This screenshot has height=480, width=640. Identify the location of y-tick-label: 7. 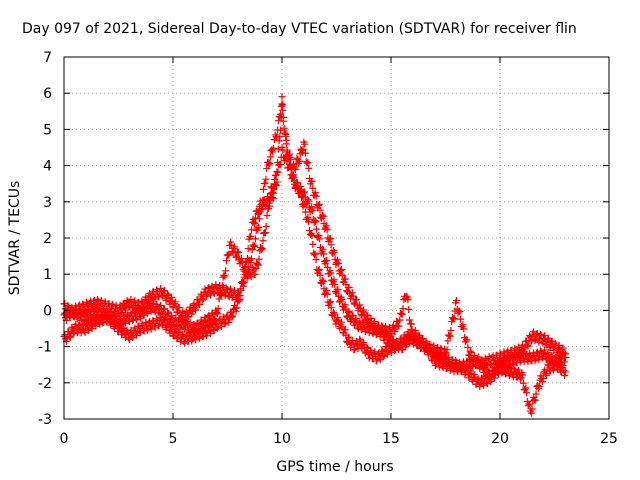
(47, 58).